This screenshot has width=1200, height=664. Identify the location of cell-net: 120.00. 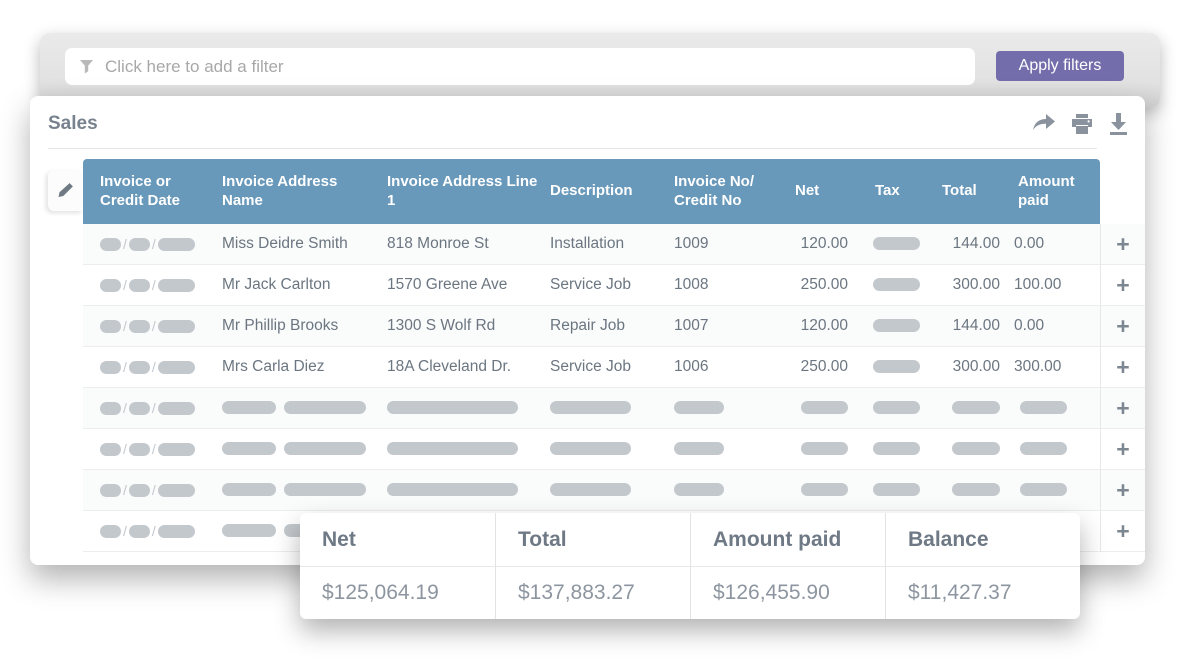
(824, 243).